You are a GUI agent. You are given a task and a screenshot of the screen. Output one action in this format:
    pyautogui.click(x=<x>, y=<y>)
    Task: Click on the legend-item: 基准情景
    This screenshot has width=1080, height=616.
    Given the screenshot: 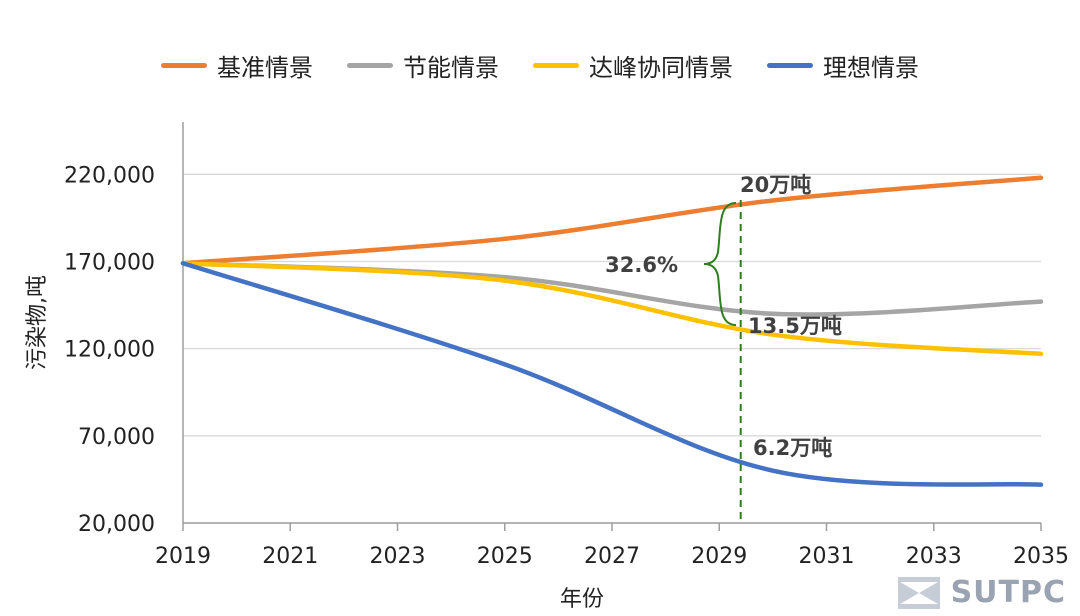 What is the action you would take?
    pyautogui.click(x=237, y=65)
    